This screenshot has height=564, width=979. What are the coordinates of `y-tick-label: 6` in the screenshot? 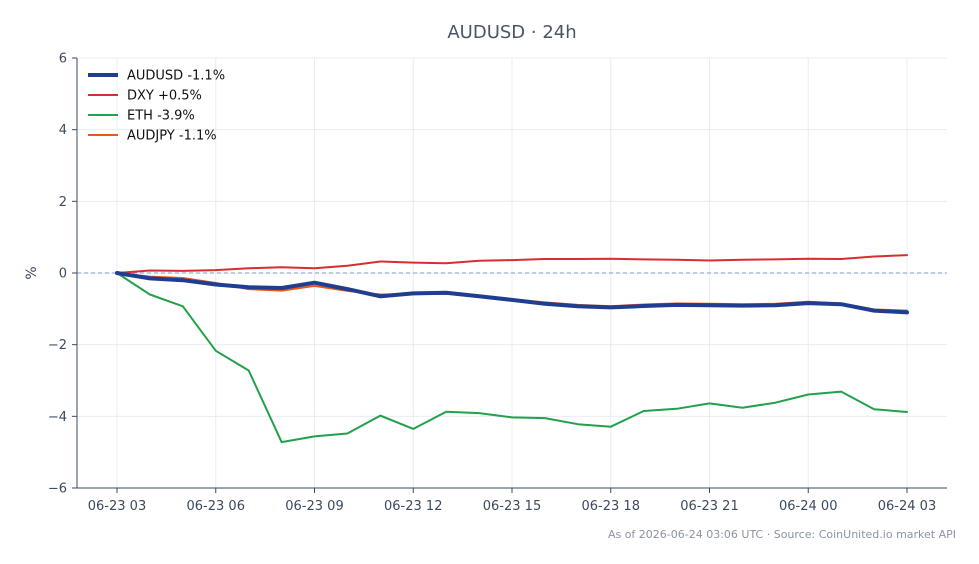 It's located at (63, 59).